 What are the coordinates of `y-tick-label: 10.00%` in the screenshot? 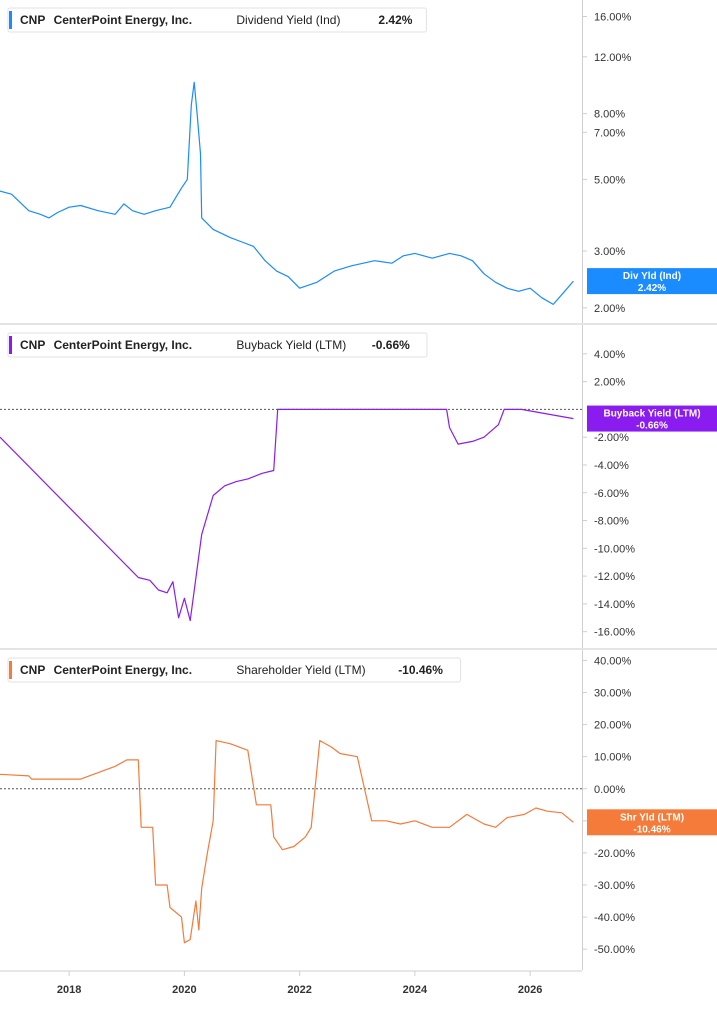 It's located at (613, 758).